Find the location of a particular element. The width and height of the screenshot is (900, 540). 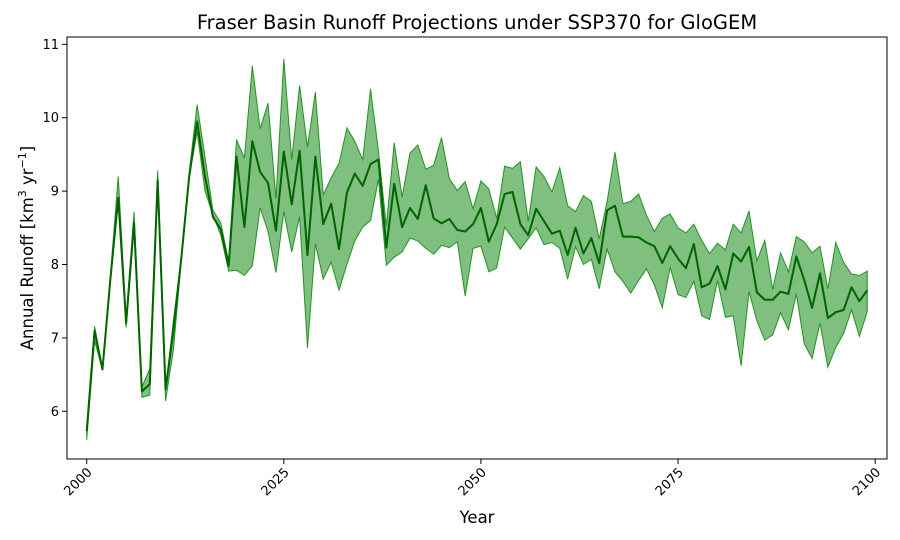

y-tick-label: 9 is located at coordinates (55, 192).